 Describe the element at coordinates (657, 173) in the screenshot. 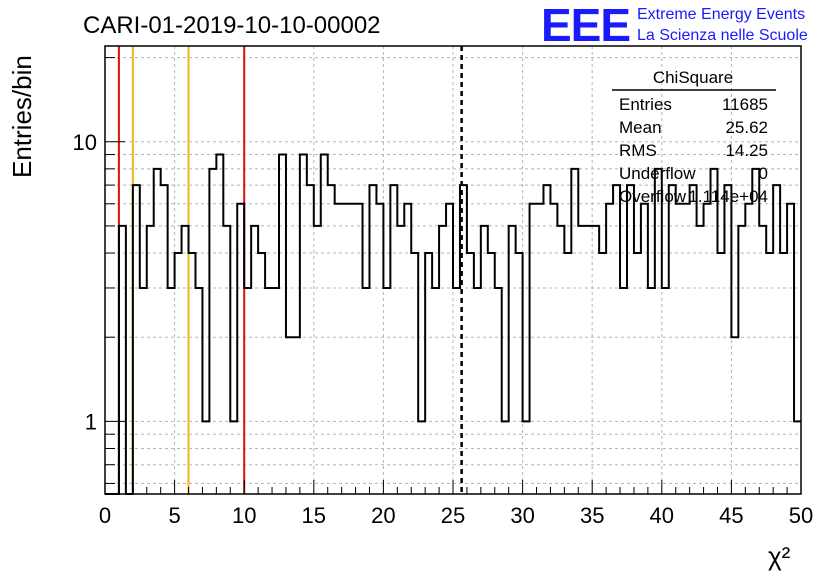

I see `stats-label: Underflow` at that location.